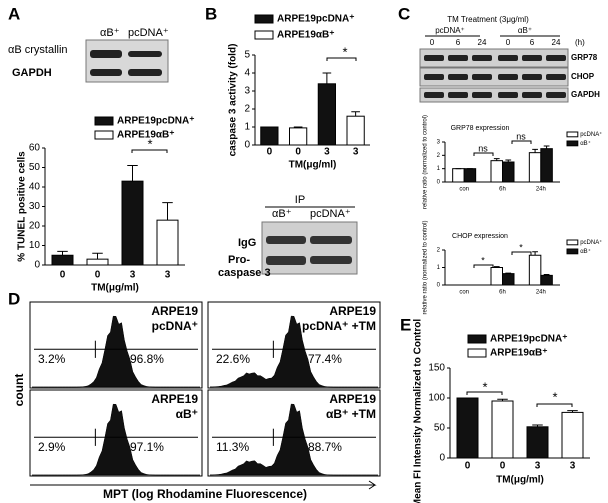  Describe the element at coordinates (325, 359) in the screenshot. I see `flow-percent: 77.4%` at that location.